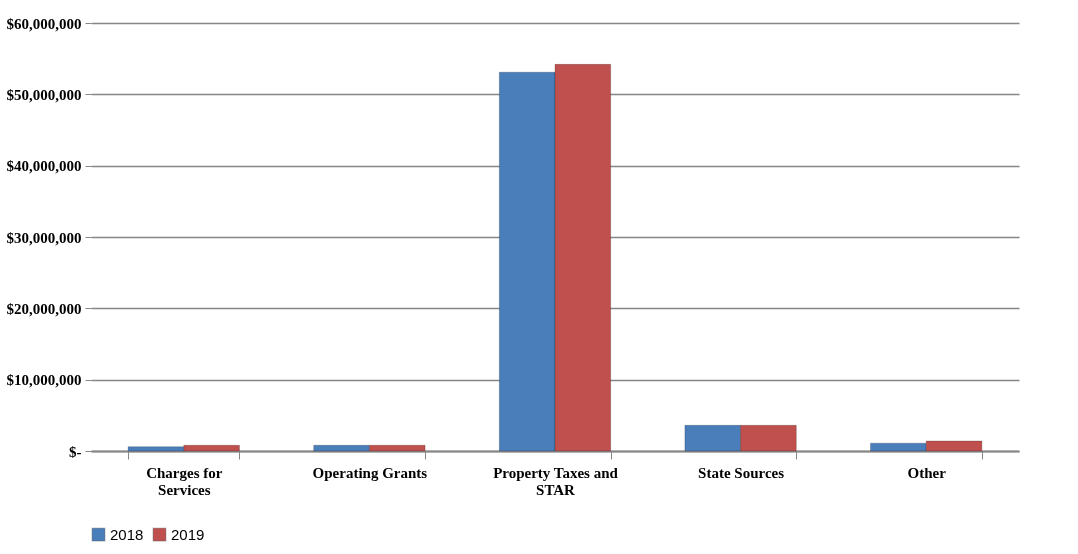 The width and height of the screenshot is (1078, 554). What do you see at coordinates (556, 481) in the screenshot?
I see `x-tick-label: Property Taxes and STAR` at bounding box center [556, 481].